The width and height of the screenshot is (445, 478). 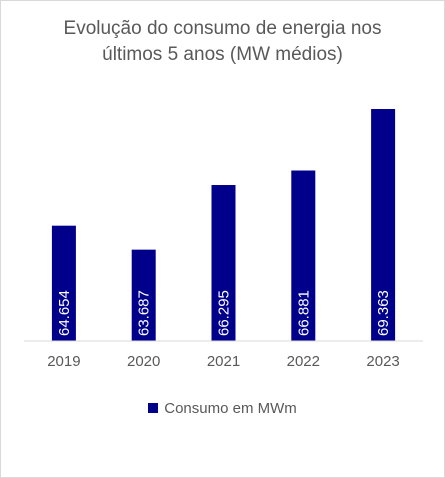 I want to click on bar-2019, so click(x=63, y=283).